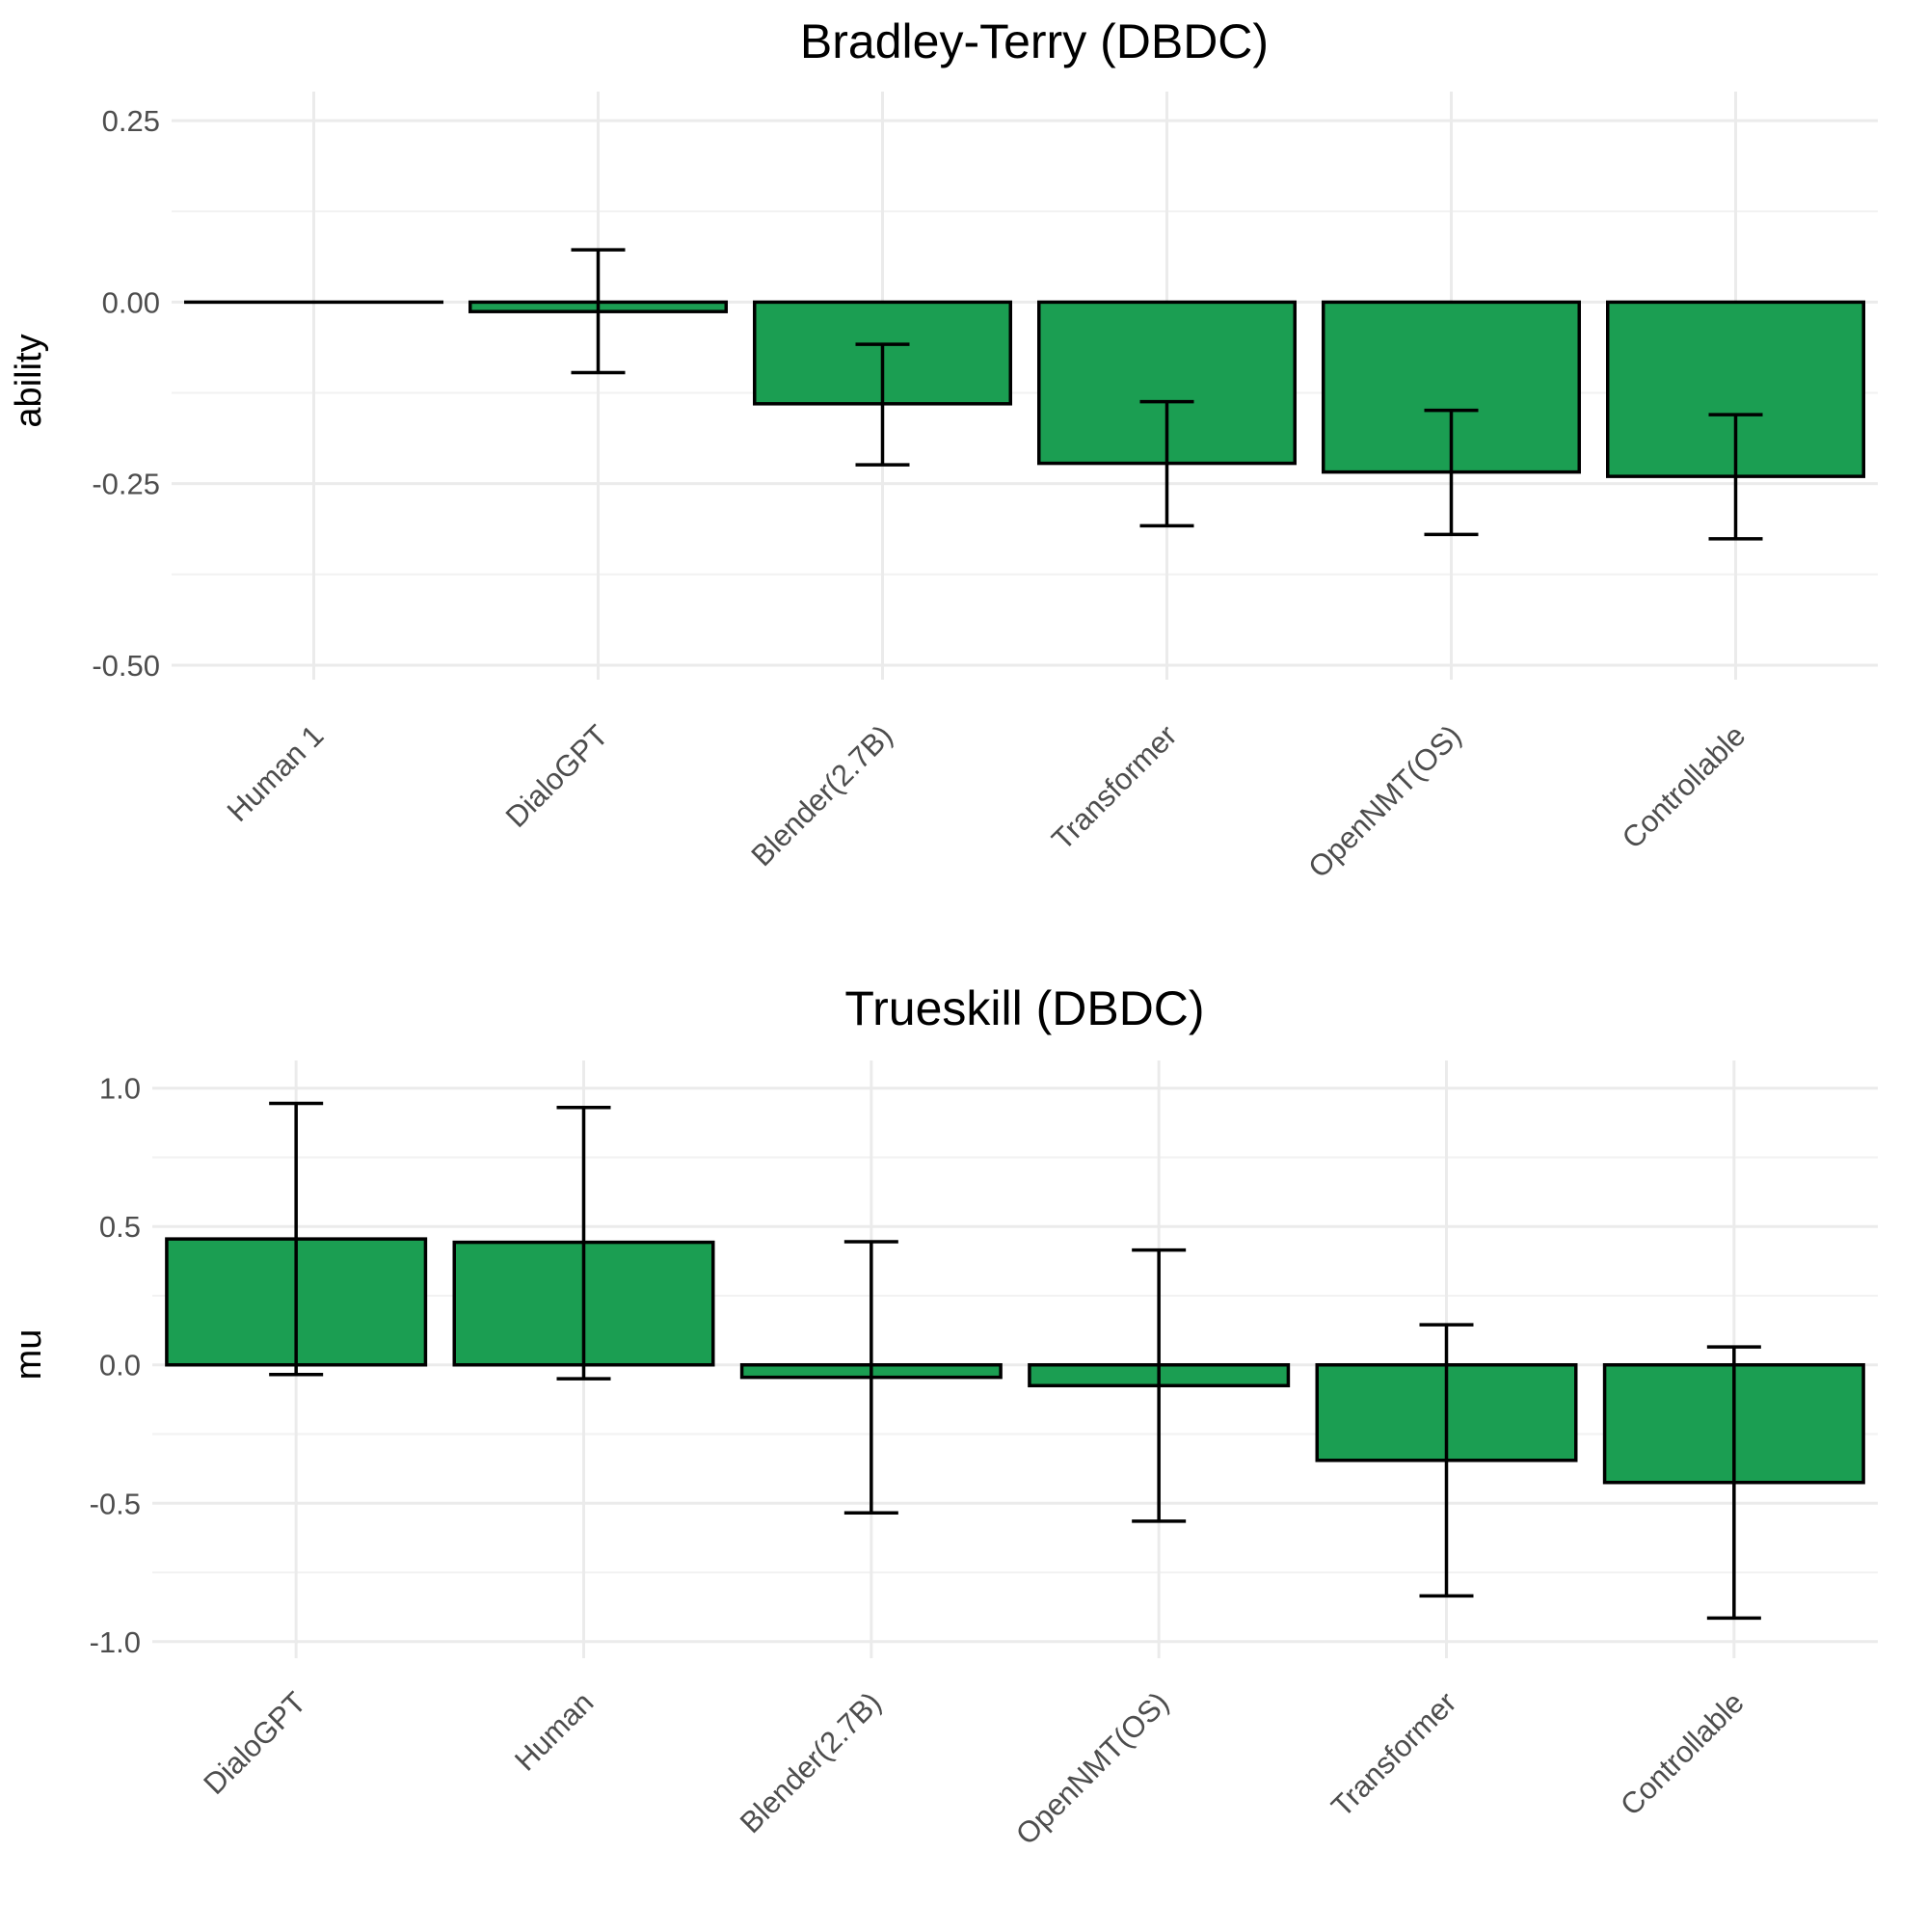  Describe the element at coordinates (276, 773) in the screenshot. I see `x-tick-label: Human 1` at that location.